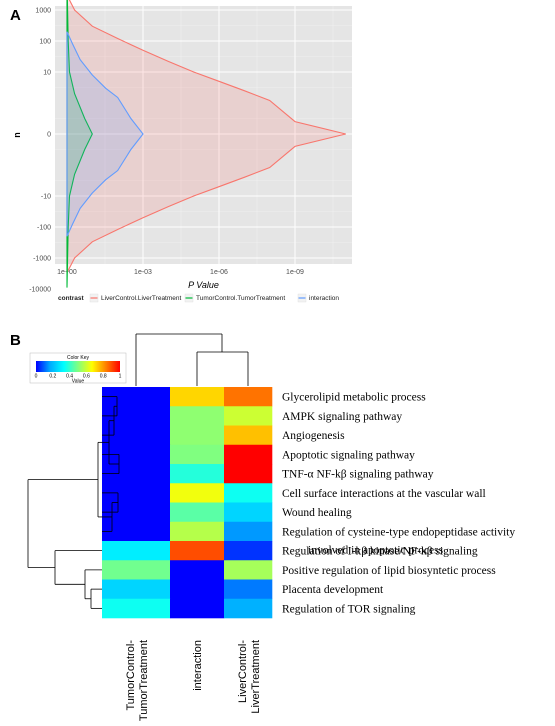  What do you see at coordinates (49, 135) in the screenshot?
I see `y-tick-label: 0` at bounding box center [49, 135].